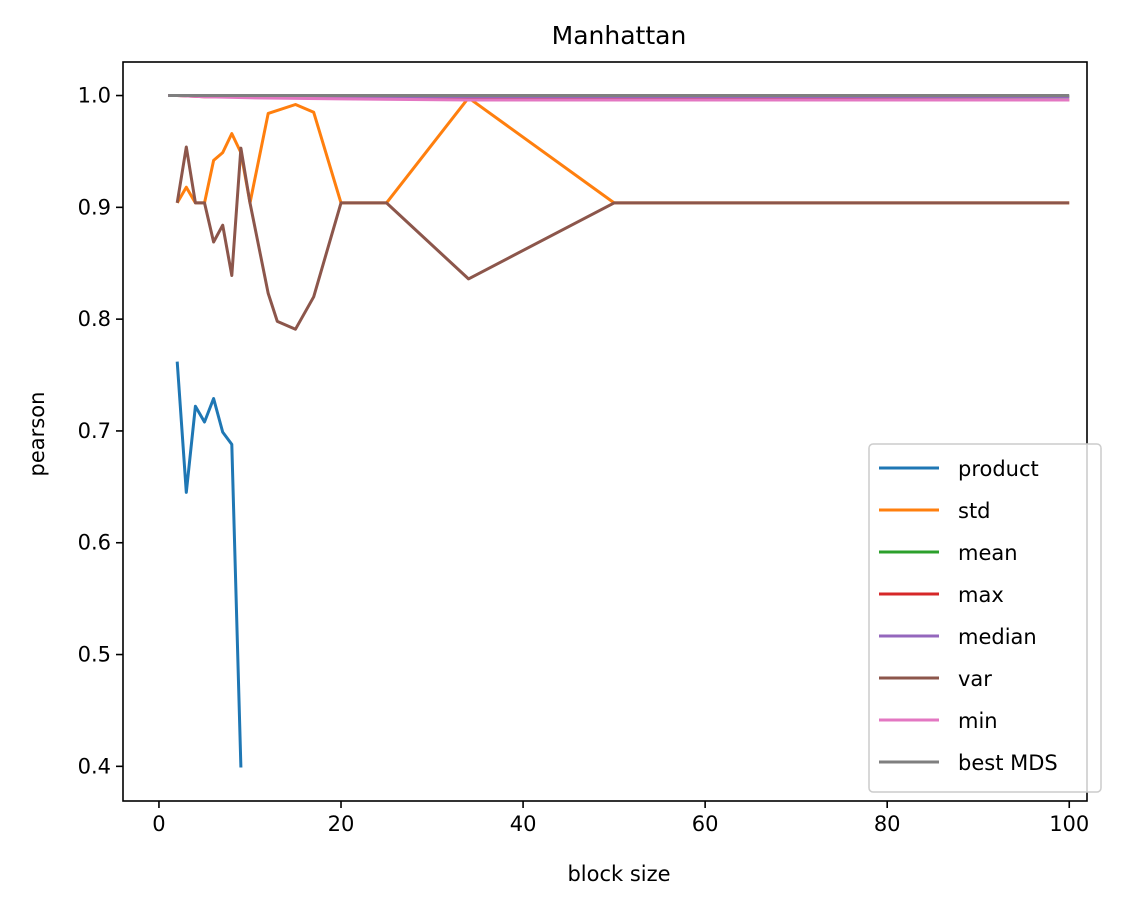 The width and height of the screenshot is (1138, 908). I want to click on x-tick-label: 40, so click(523, 824).